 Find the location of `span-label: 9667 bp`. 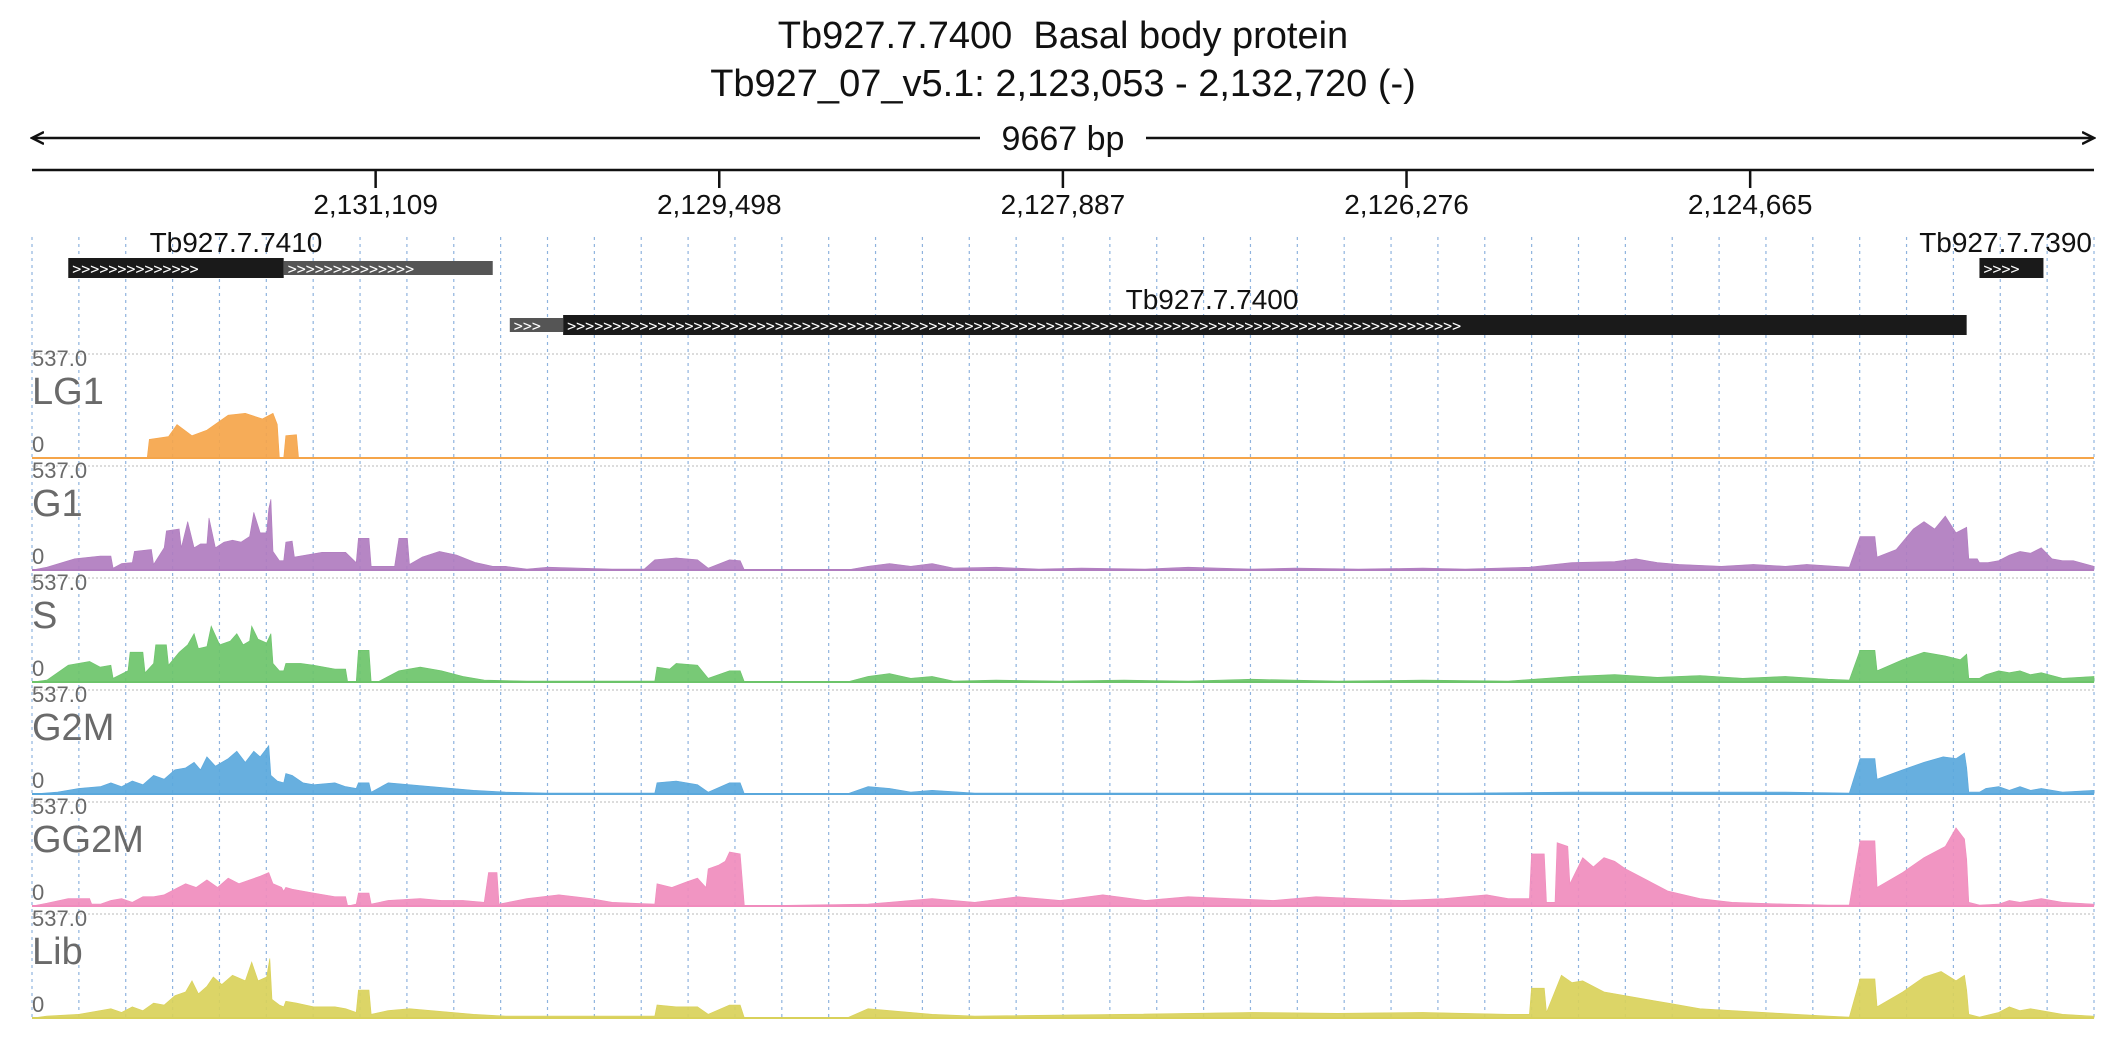

span-label: 9667 bp is located at coordinates (1063, 139).